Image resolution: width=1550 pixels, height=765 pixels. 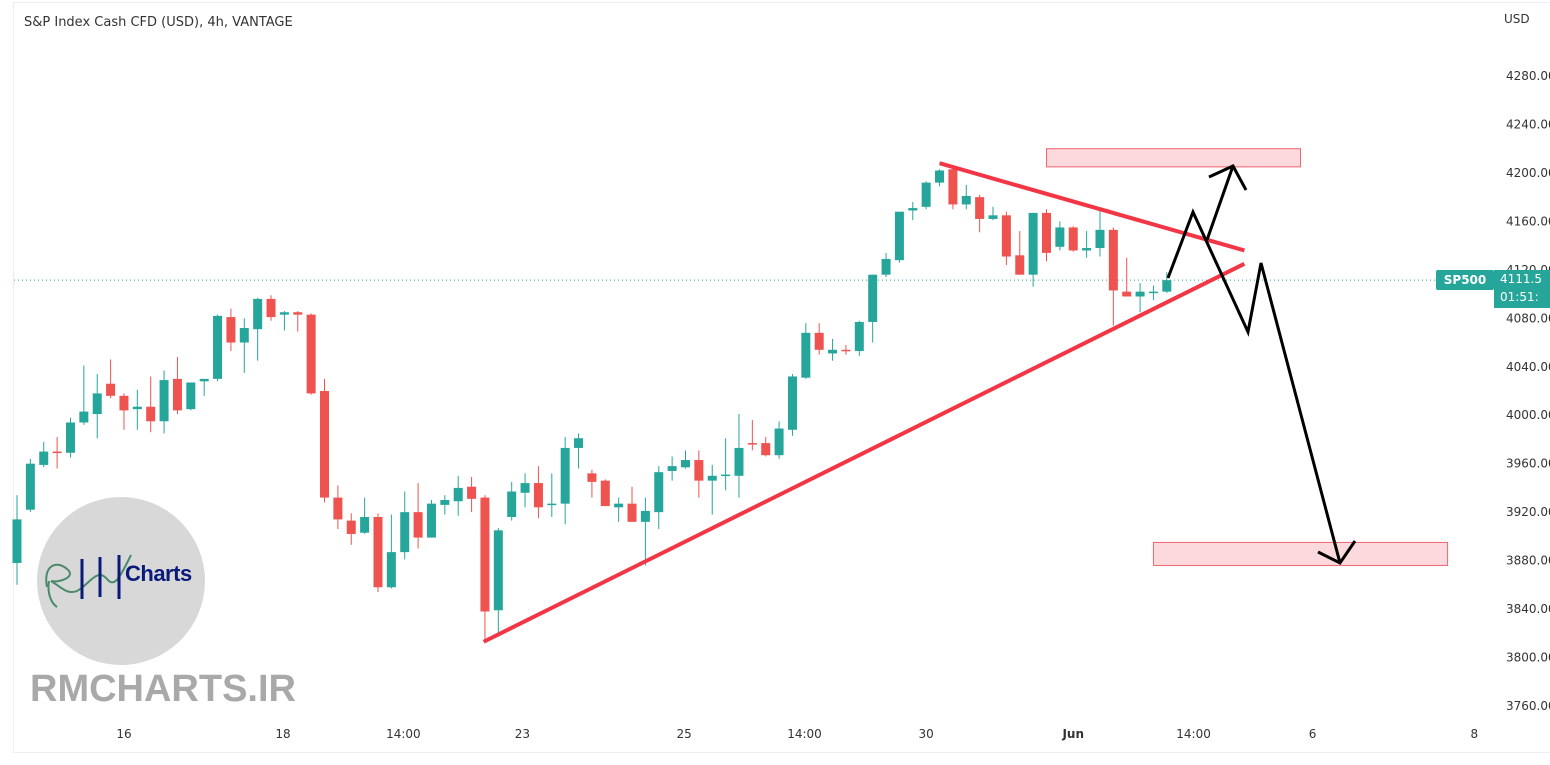 What do you see at coordinates (1528, 318) in the screenshot?
I see `price-axis-tick: 4080.00` at bounding box center [1528, 318].